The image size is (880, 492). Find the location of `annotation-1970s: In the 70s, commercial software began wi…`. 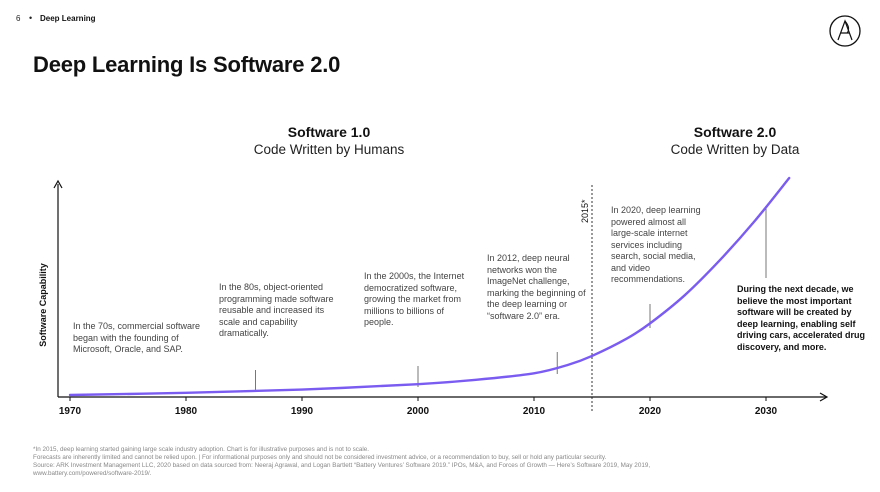

annotation-1970s: In the 70s, commercial software began wi… is located at coordinates (137, 337).